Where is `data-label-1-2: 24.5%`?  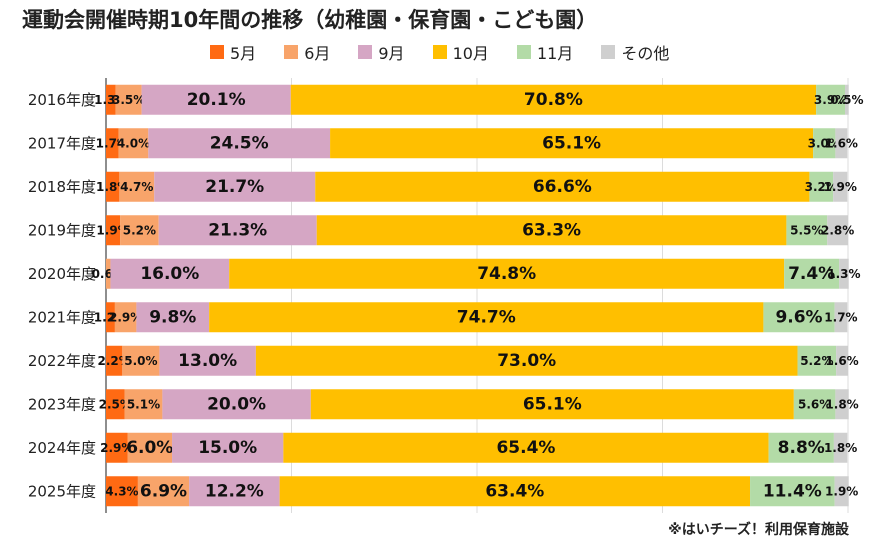
data-label-1-2: 24.5% is located at coordinates (239, 143).